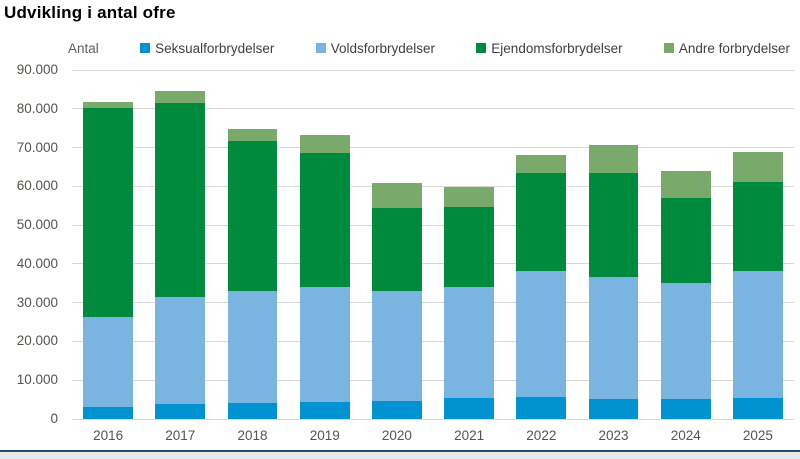 Image resolution: width=800 pixels, height=459 pixels. Describe the element at coordinates (108, 104) in the screenshot. I see `bar-segment-andre-forbrydelser-2016` at that location.